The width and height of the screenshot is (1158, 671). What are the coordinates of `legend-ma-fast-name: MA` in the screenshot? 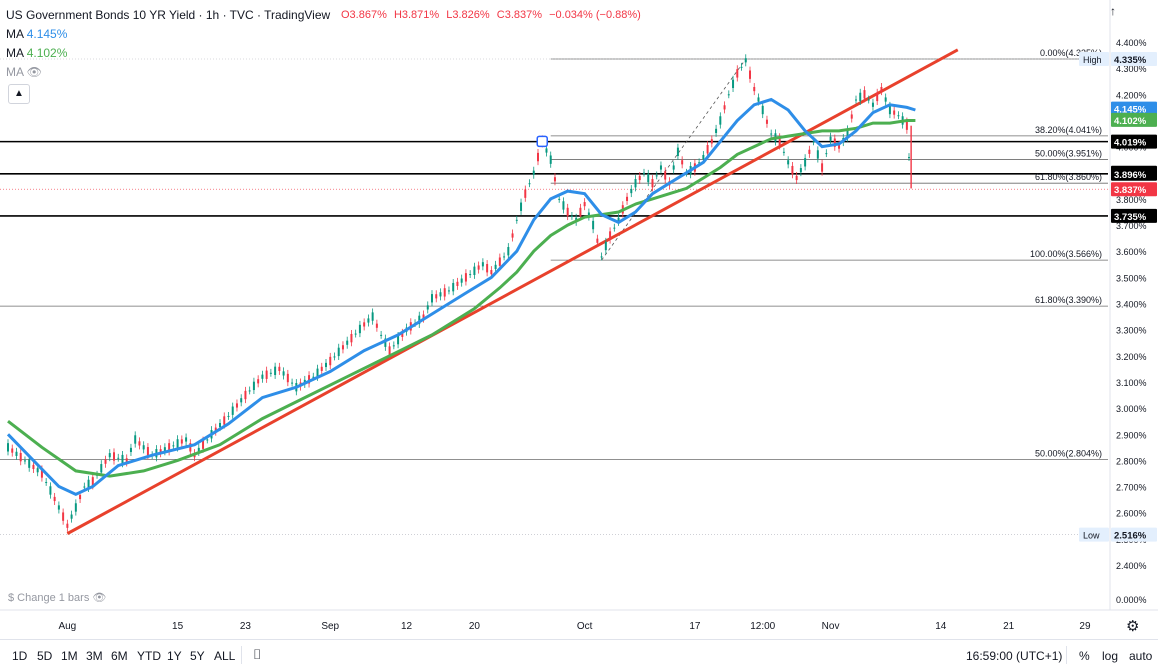 It's located at (15, 34).